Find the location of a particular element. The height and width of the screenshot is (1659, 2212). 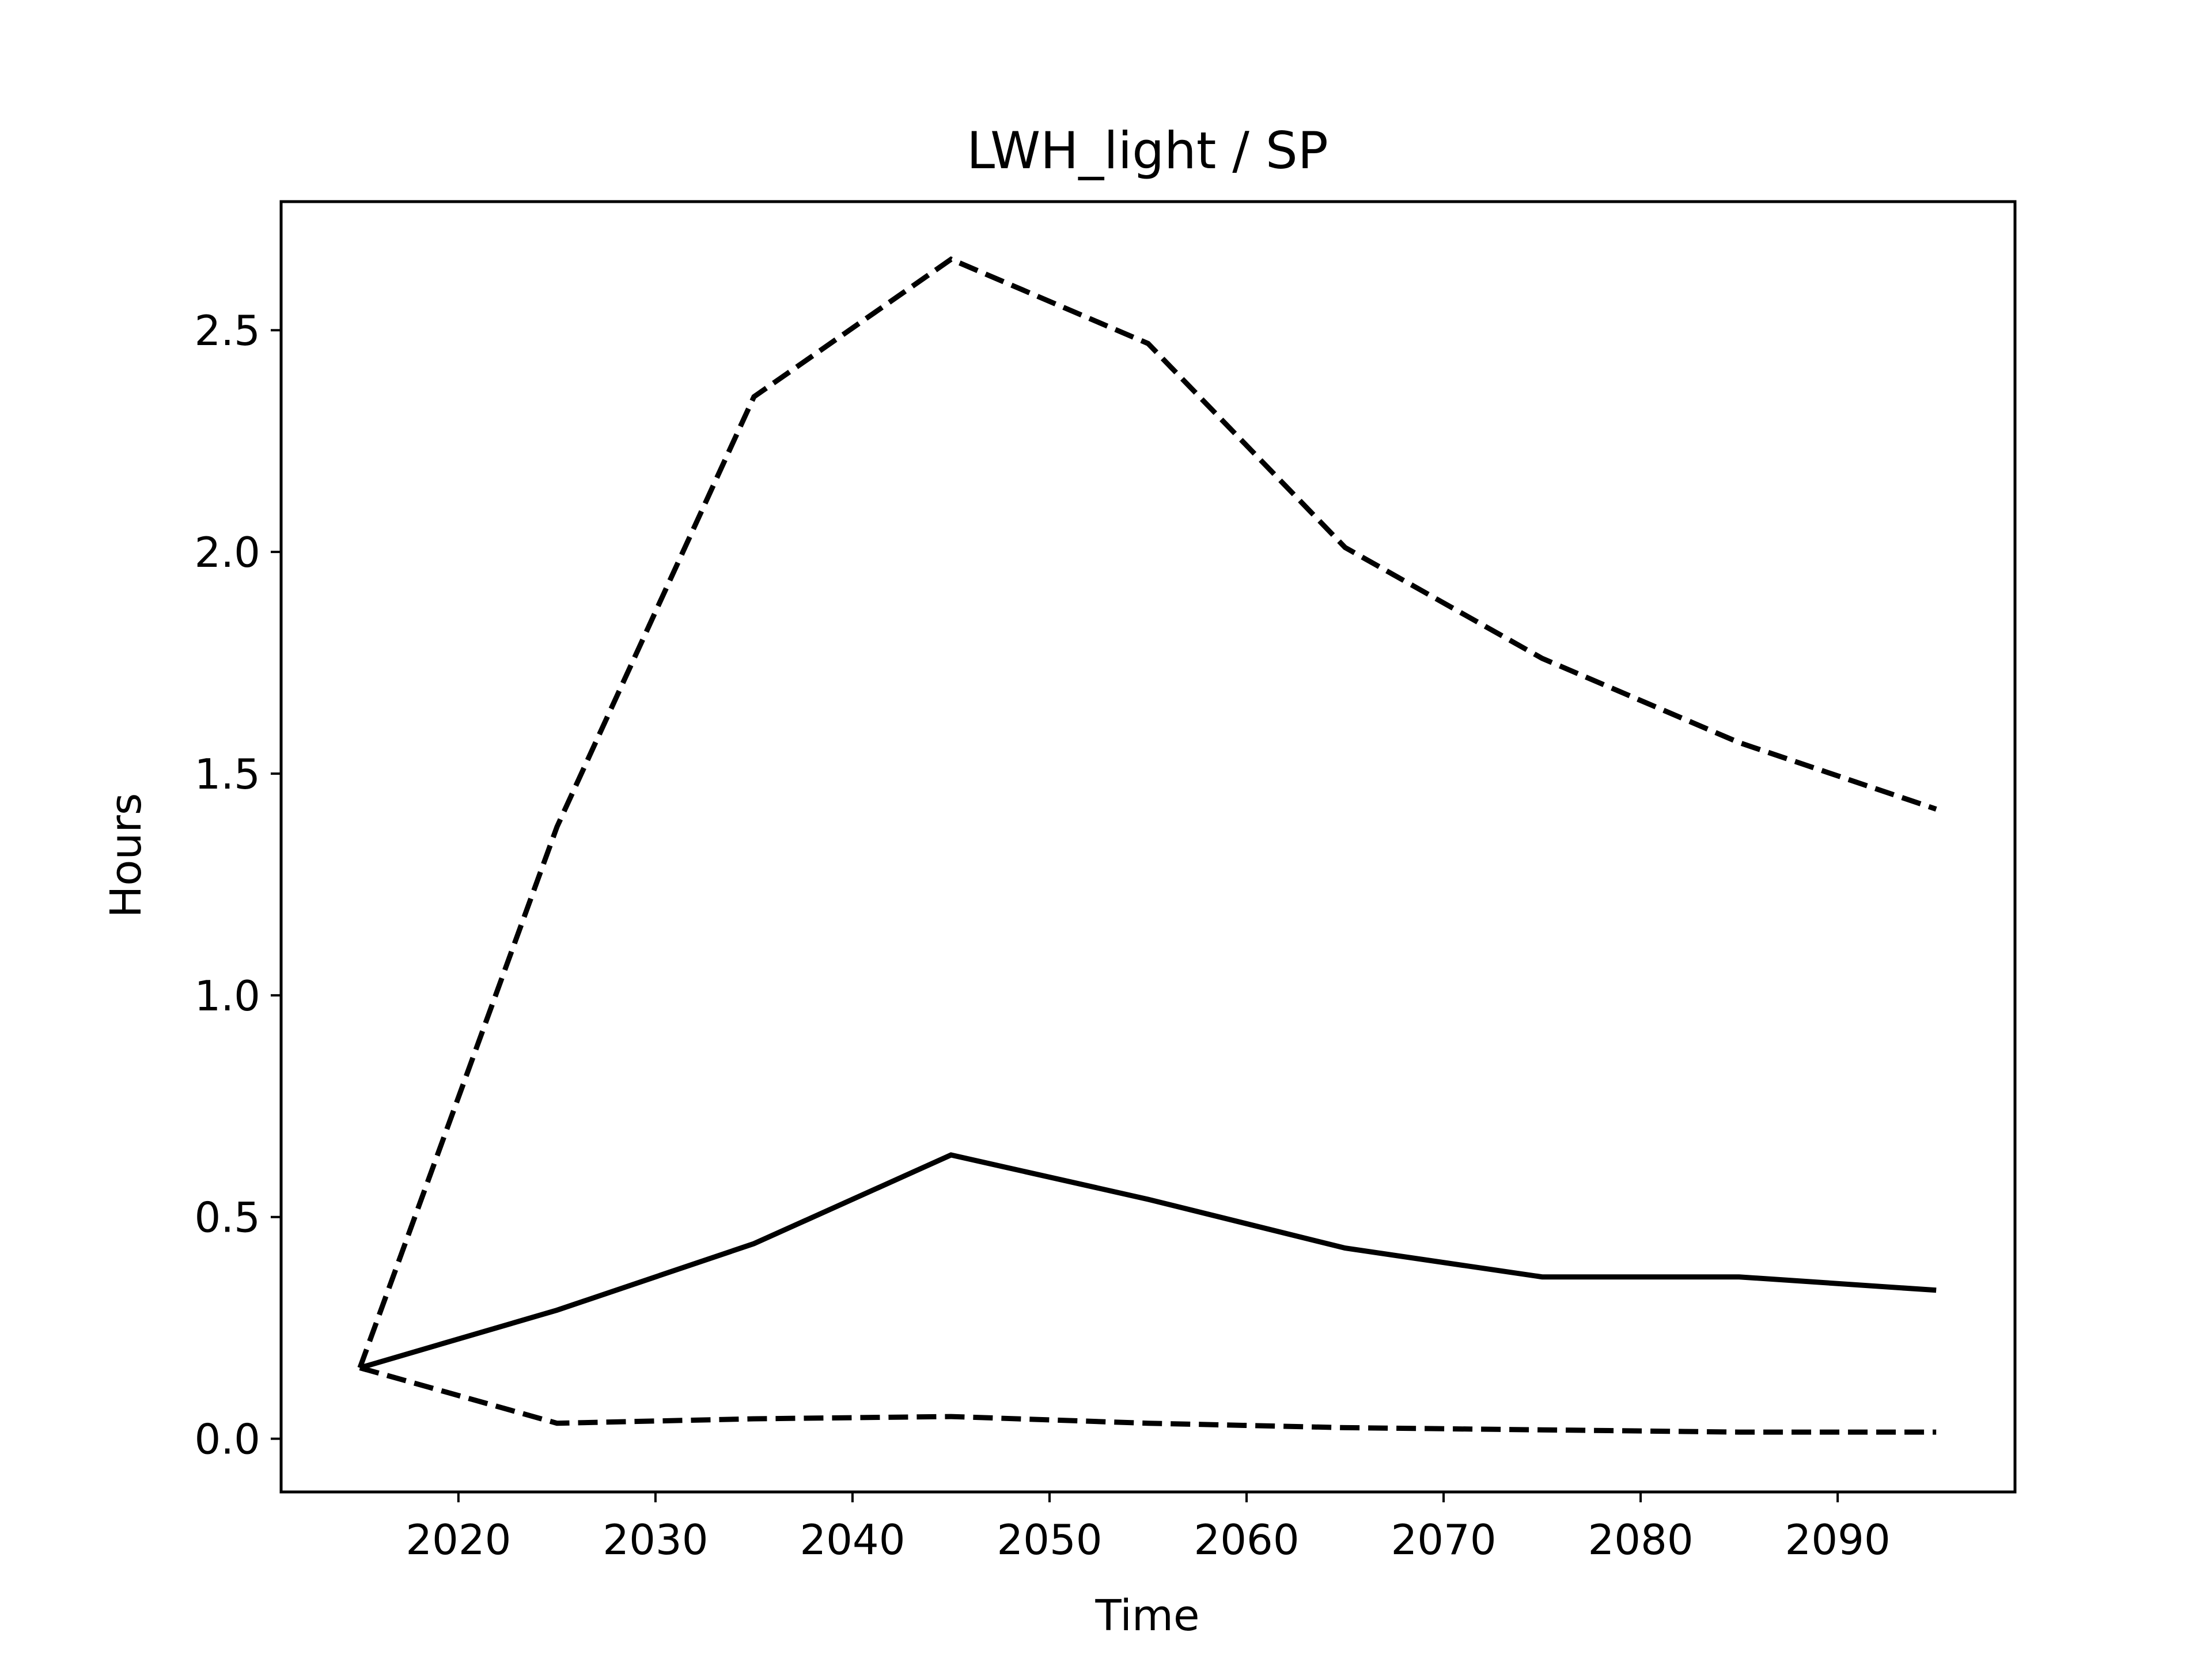

x-axis: 2020 2030 2040 2050 2060 2070 2080 2090 is located at coordinates (1148, 1528).